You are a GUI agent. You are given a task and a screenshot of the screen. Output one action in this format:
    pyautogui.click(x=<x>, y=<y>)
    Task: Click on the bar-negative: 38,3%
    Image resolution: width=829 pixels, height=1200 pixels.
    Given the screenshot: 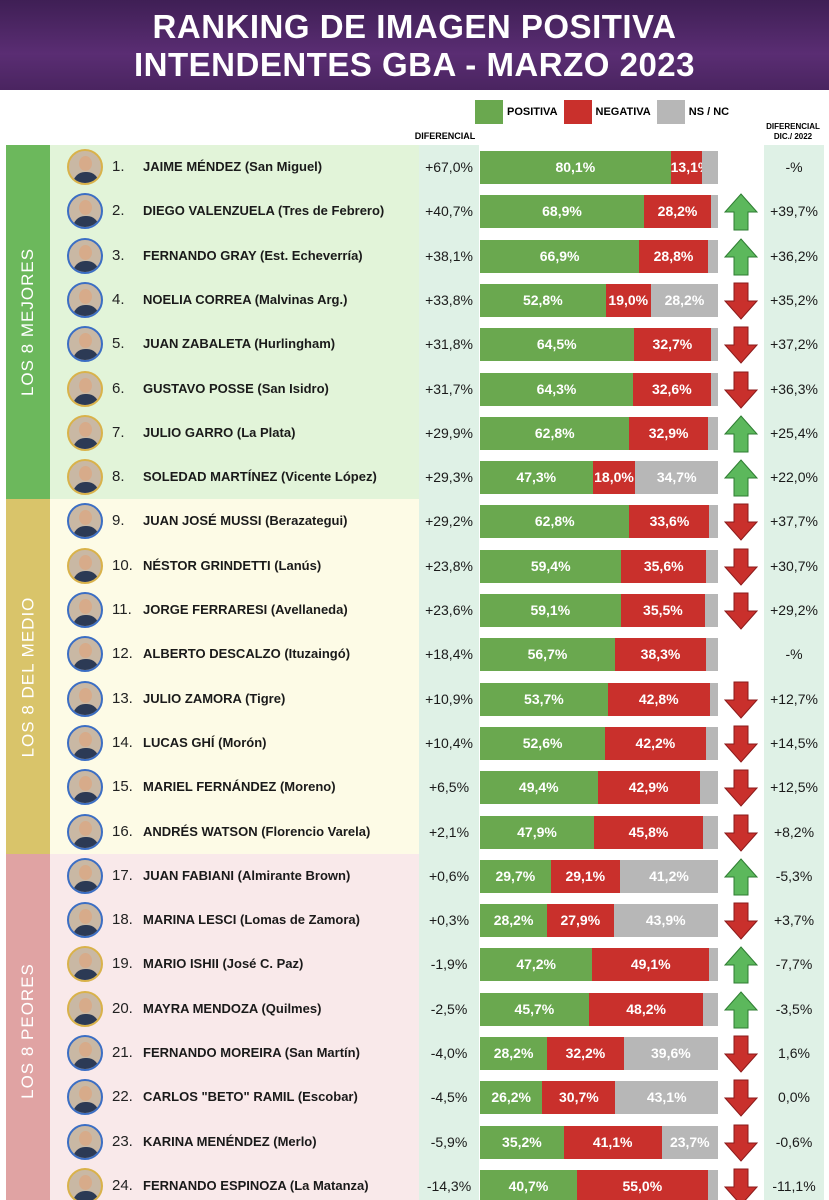 What is the action you would take?
    pyautogui.click(x=660, y=655)
    